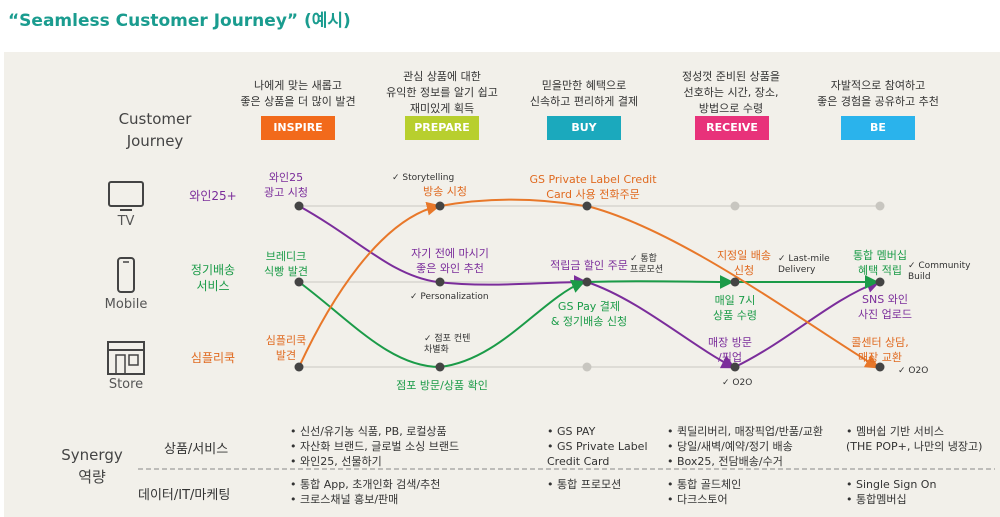 This screenshot has height=517, width=1000. I want to click on page-title: “Seamless Customer Journey” (예시), so click(179, 21).